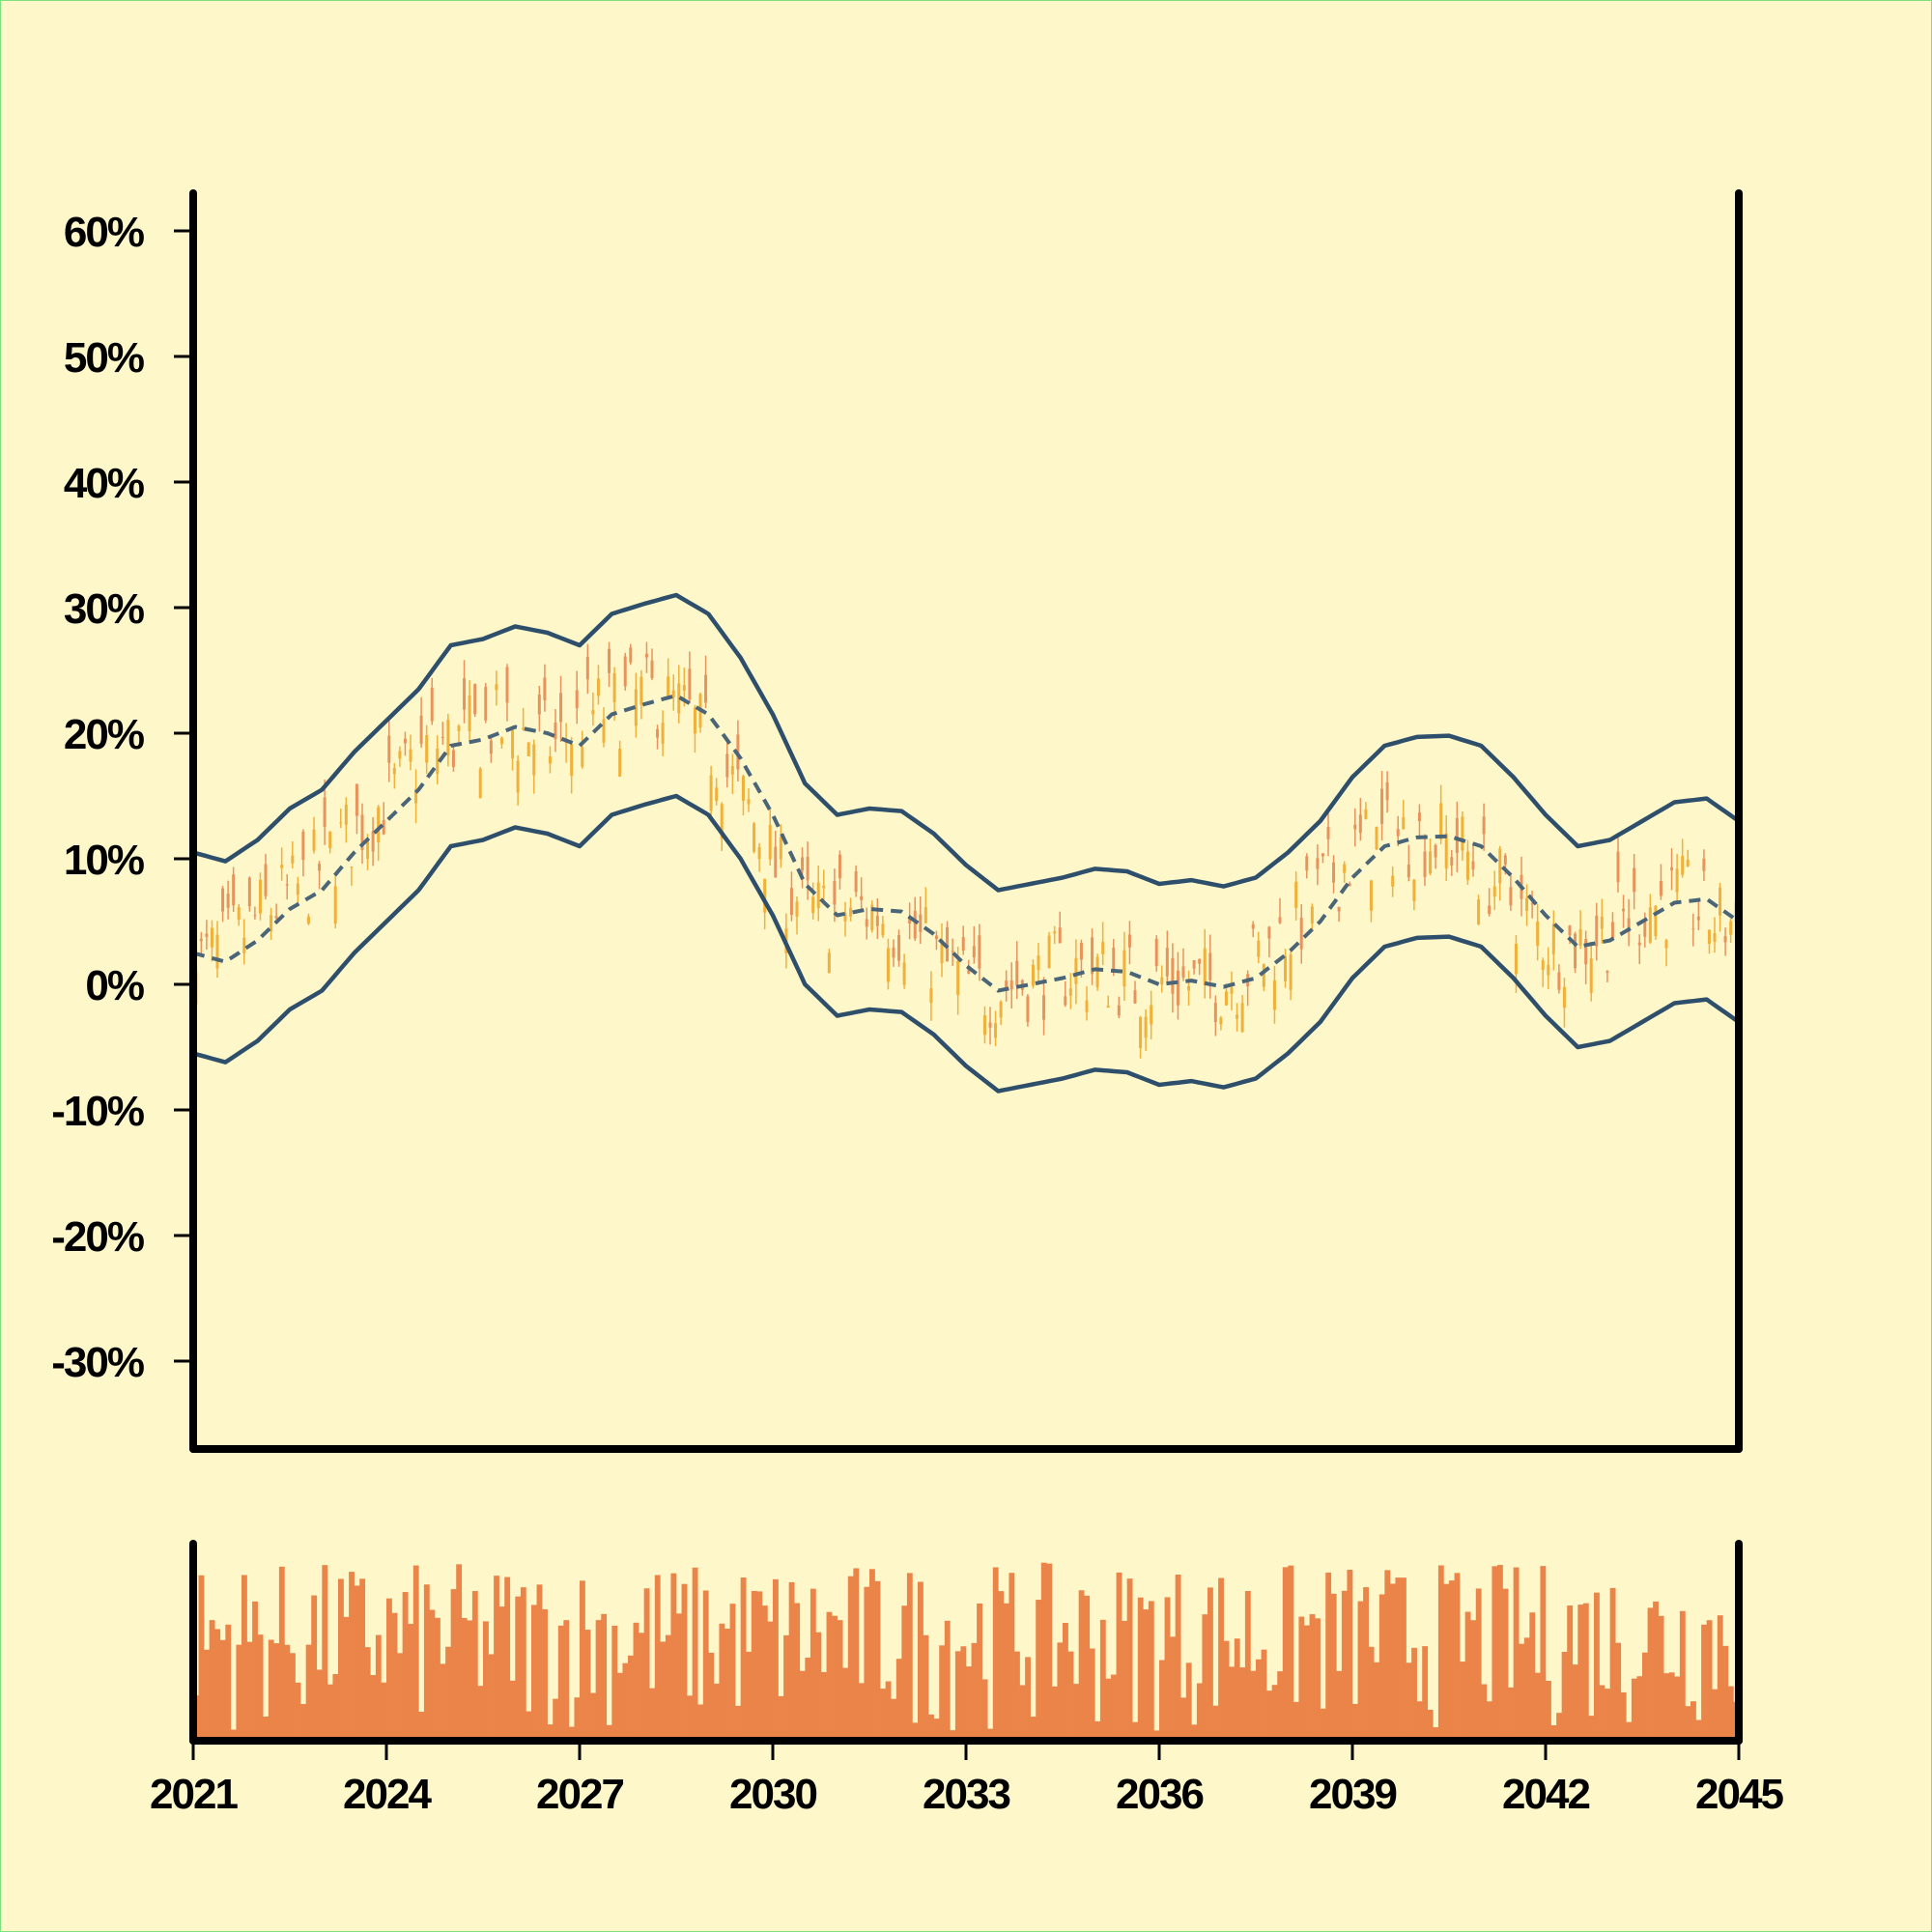 Image resolution: width=1932 pixels, height=1932 pixels. What do you see at coordinates (966, 1794) in the screenshot?
I see `x-tick-label: 2033` at bounding box center [966, 1794].